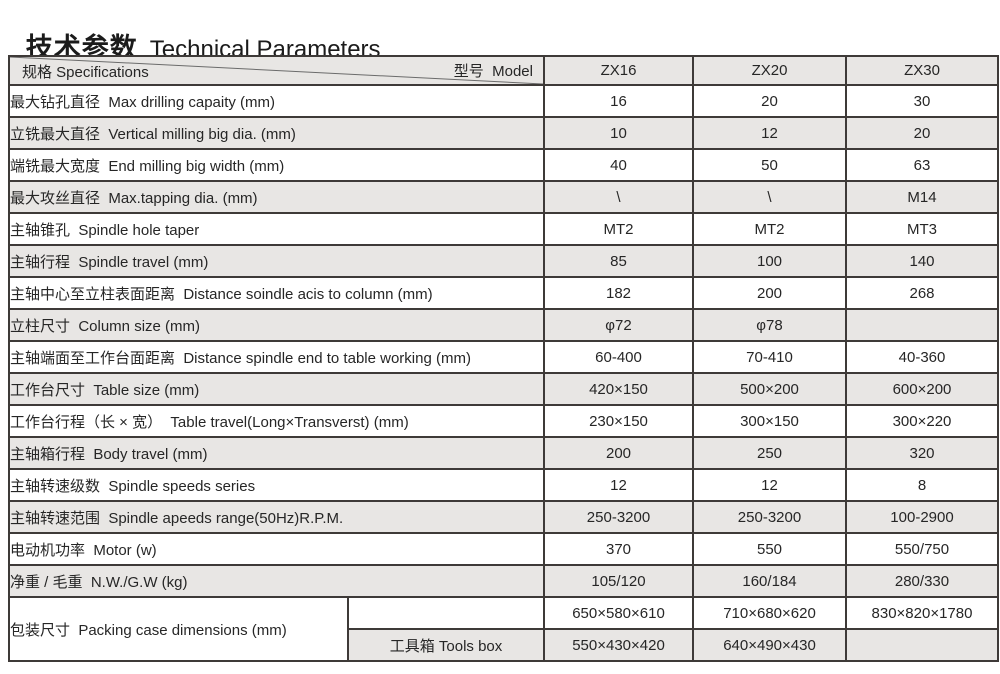 Image resolution: width=1000 pixels, height=674 pixels. Describe the element at coordinates (922, 421) in the screenshot. I see `value-cell: 300×220` at that location.